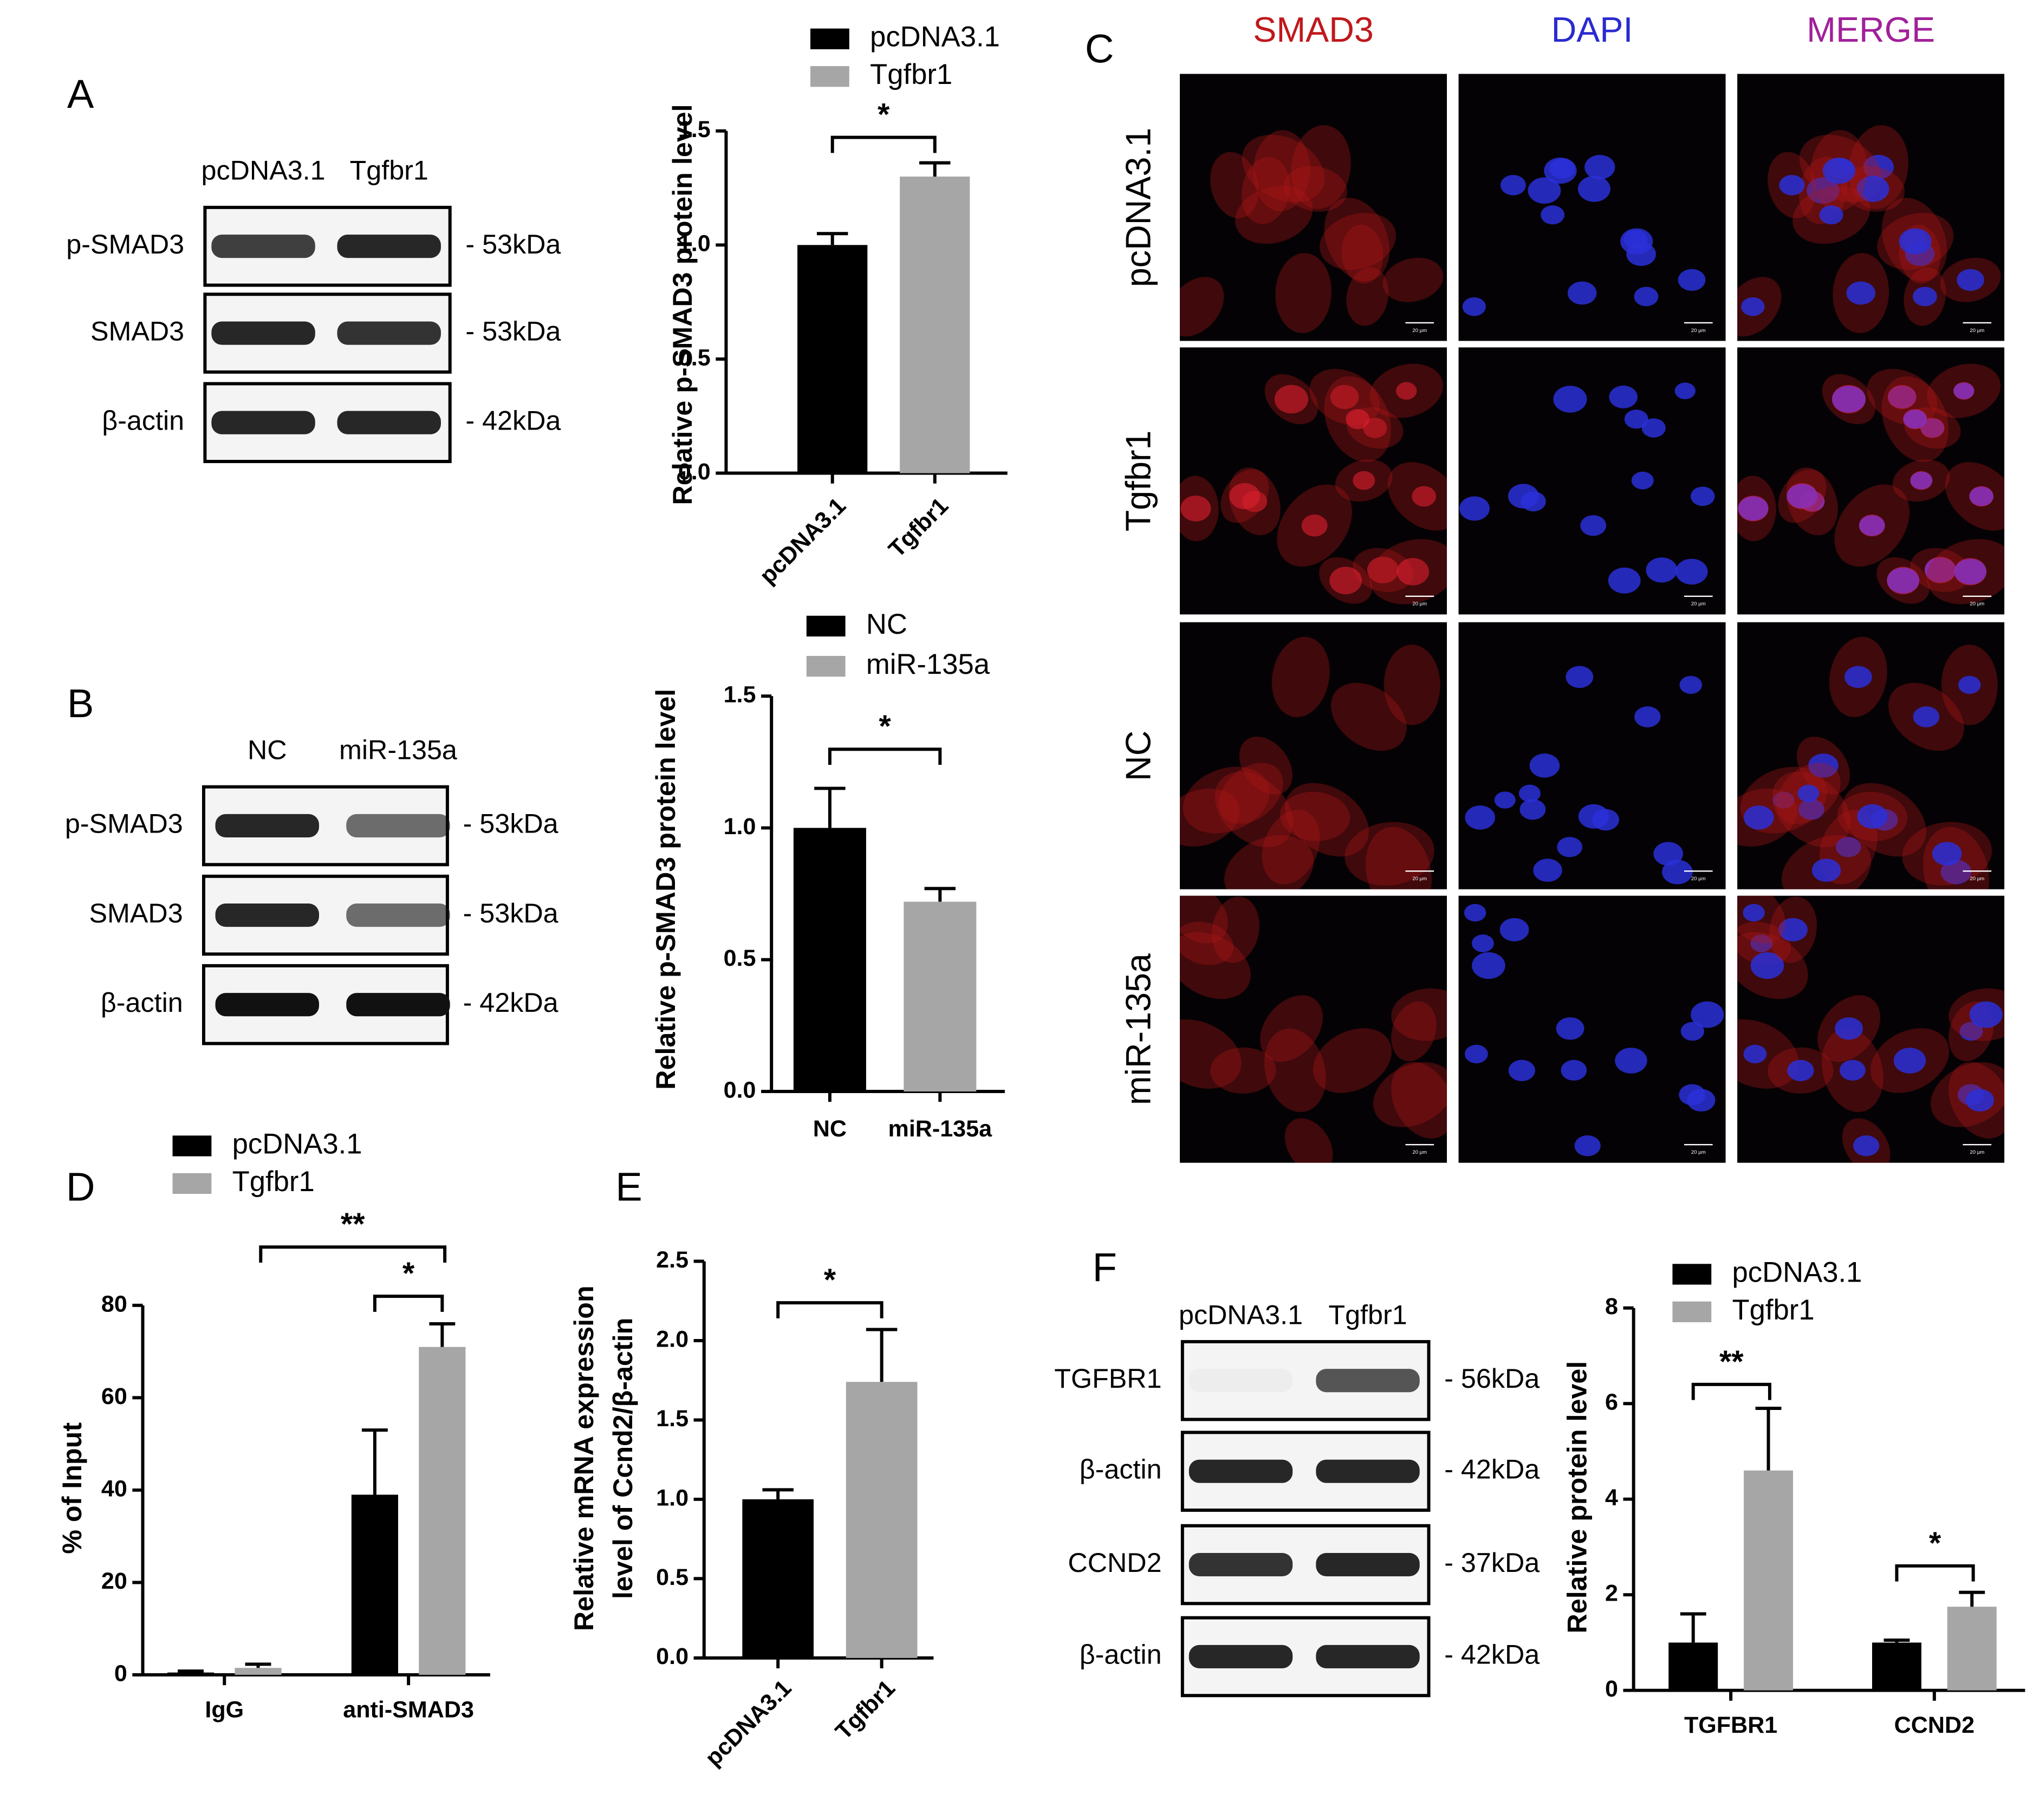 This screenshot has width=2033, height=1820. Describe the element at coordinates (1611, 1402) in the screenshot. I see `y-tick-label: 6` at that location.